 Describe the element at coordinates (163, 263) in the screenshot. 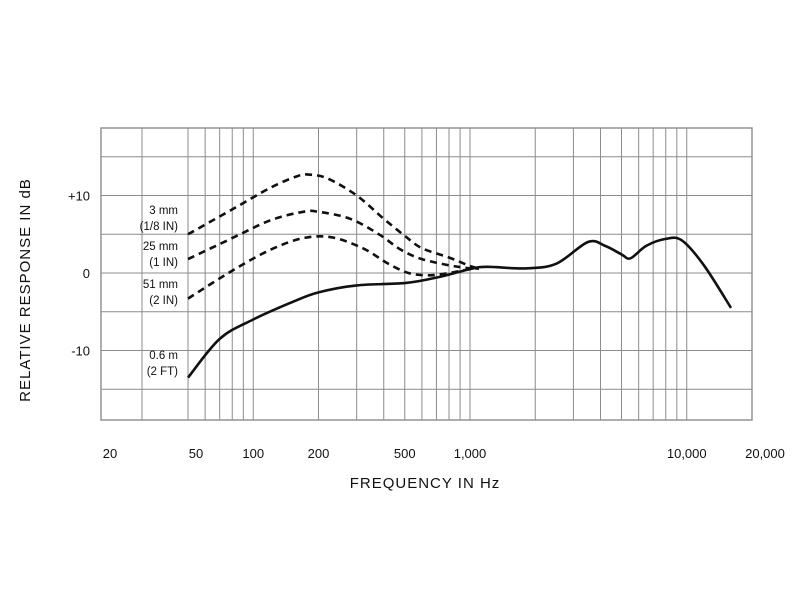

I see `series-label: (1 IN)` at that location.